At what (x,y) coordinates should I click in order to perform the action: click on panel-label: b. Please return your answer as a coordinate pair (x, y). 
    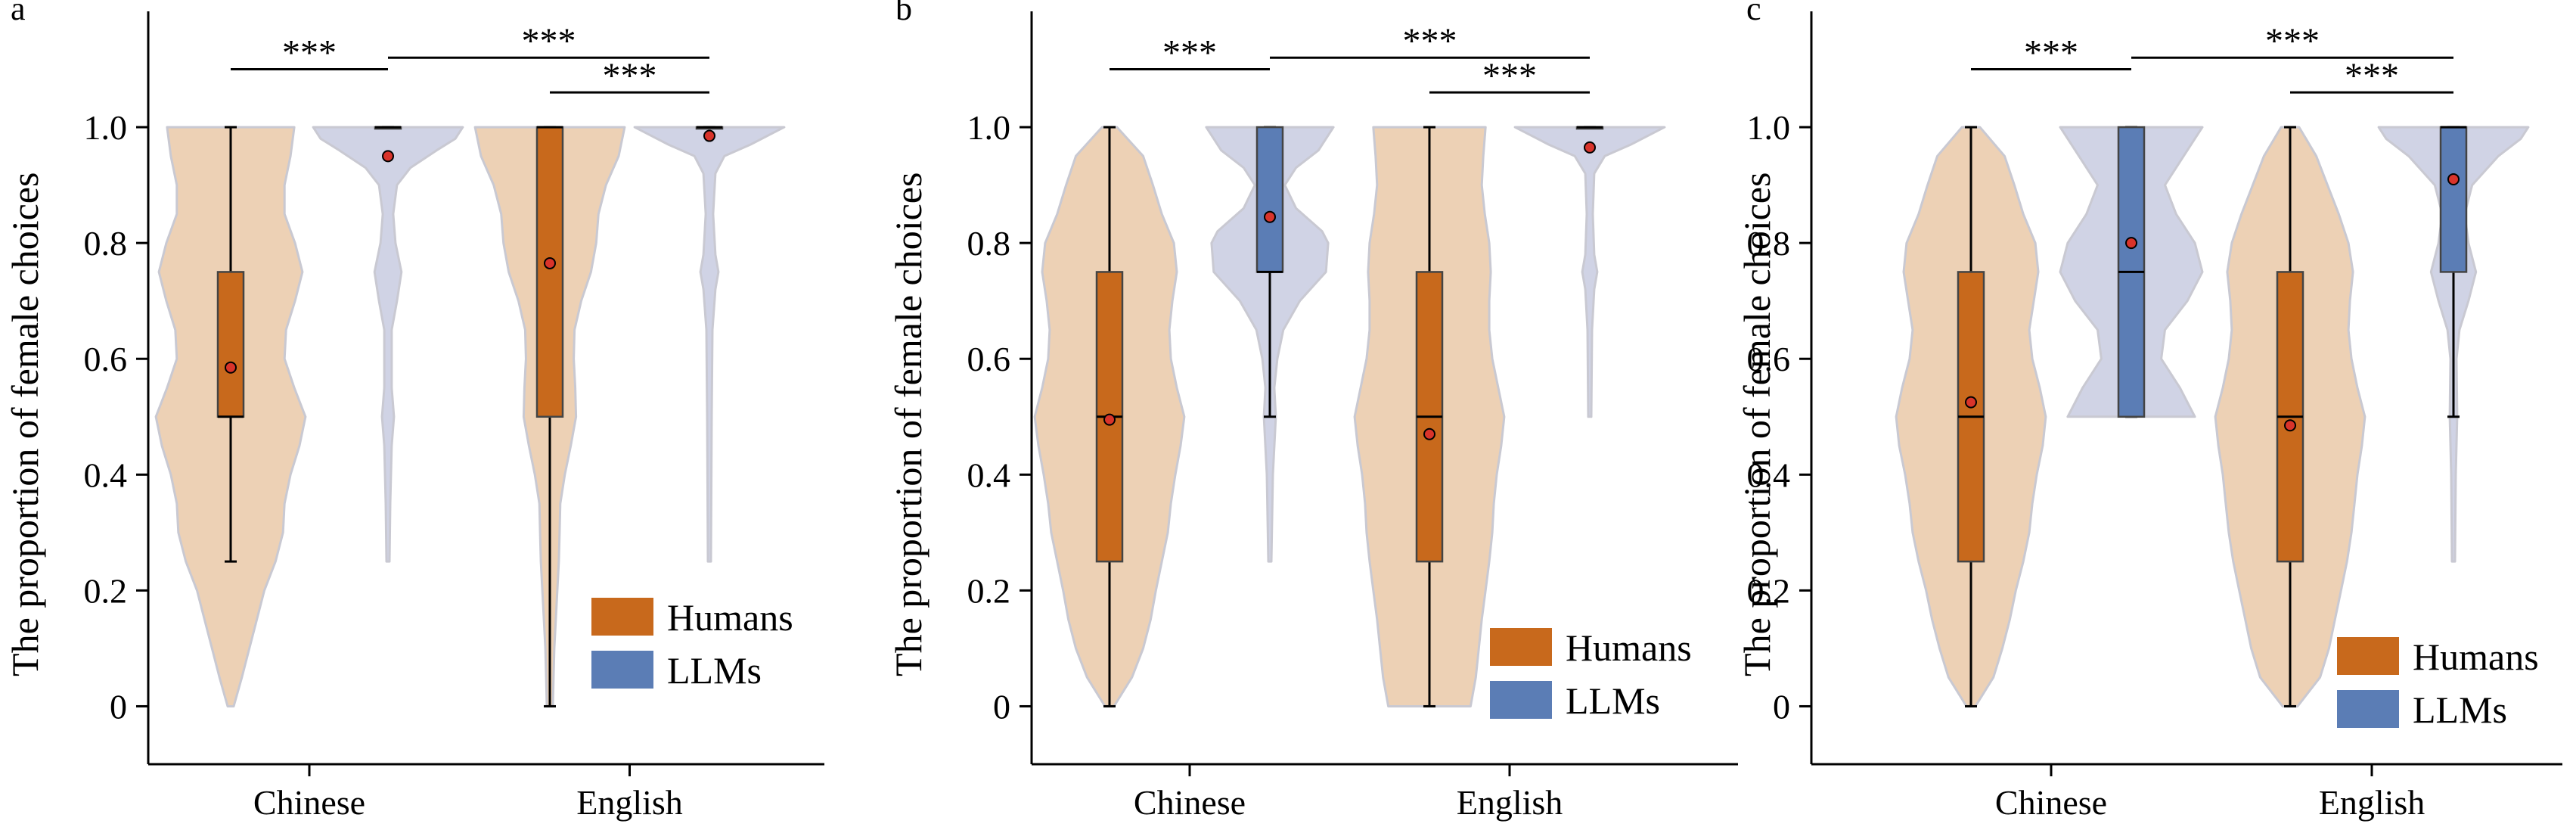
    Looking at the image, I should click on (903, 13).